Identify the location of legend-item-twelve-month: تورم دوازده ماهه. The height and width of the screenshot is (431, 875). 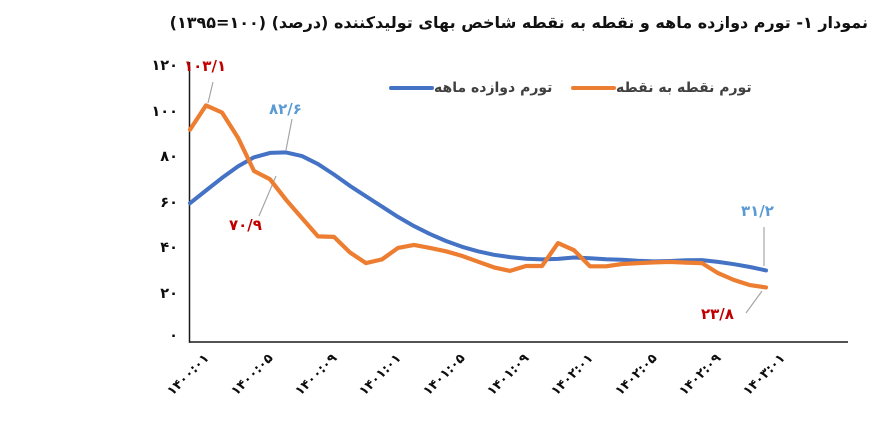
(467, 88).